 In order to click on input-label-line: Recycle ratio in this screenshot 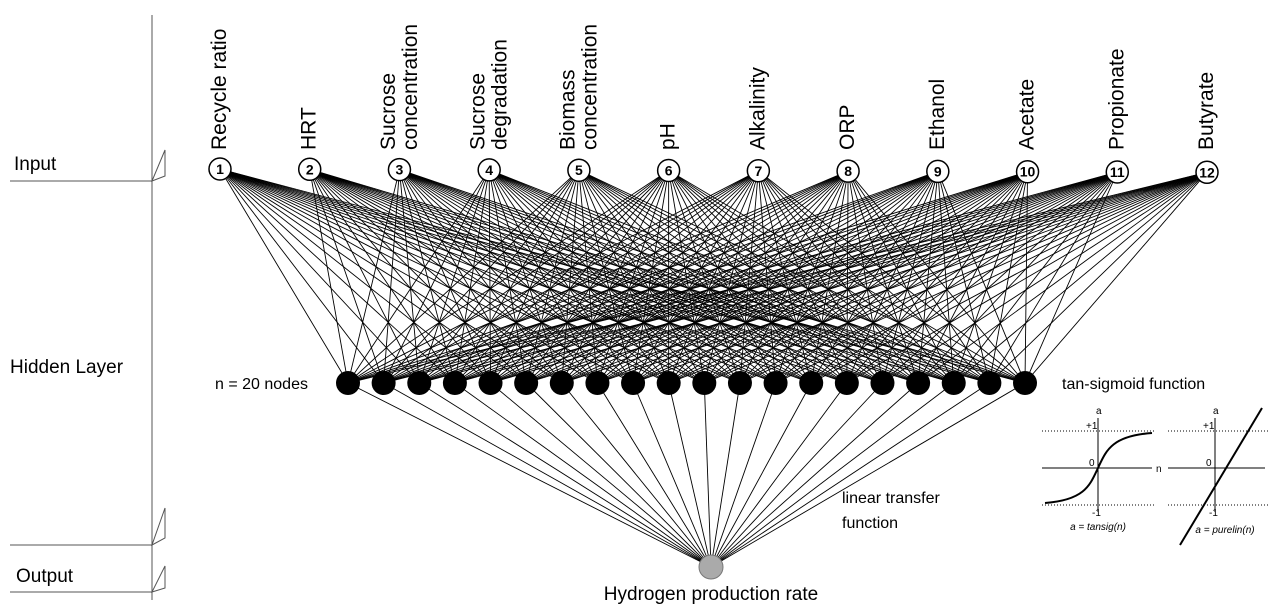, I will do `click(219, 89)`.